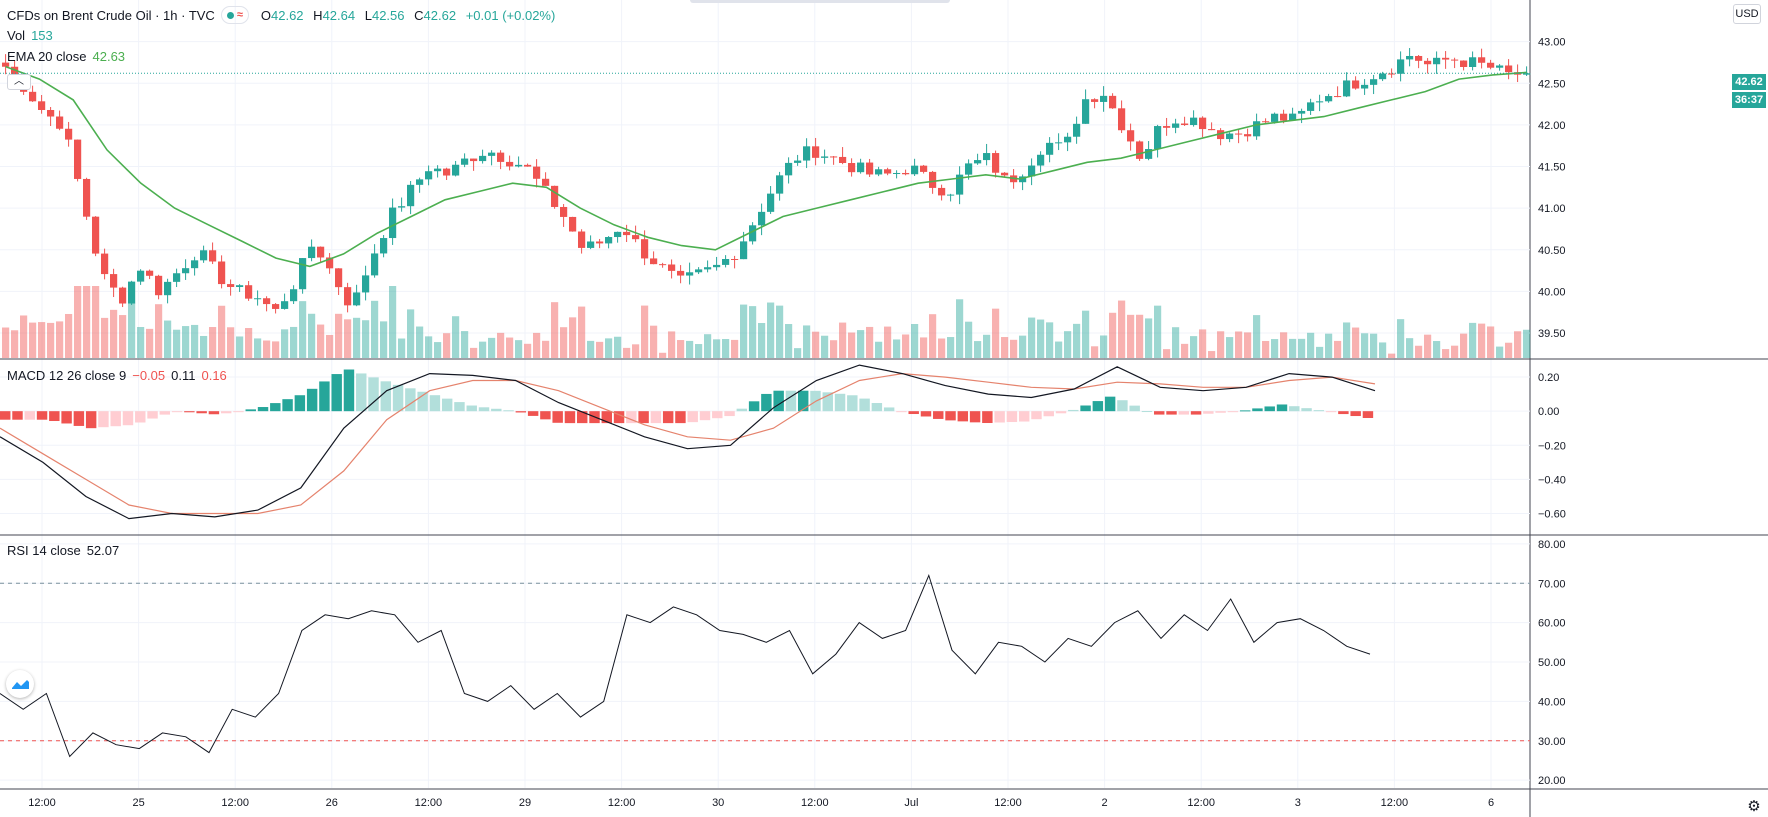 The image size is (1768, 817). Describe the element at coordinates (30, 35) in the screenshot. I see `volume-legend: Vol 153` at that location.